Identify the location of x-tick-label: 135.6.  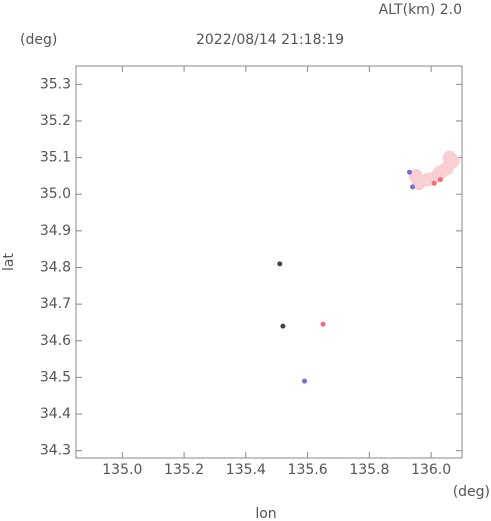
(308, 470).